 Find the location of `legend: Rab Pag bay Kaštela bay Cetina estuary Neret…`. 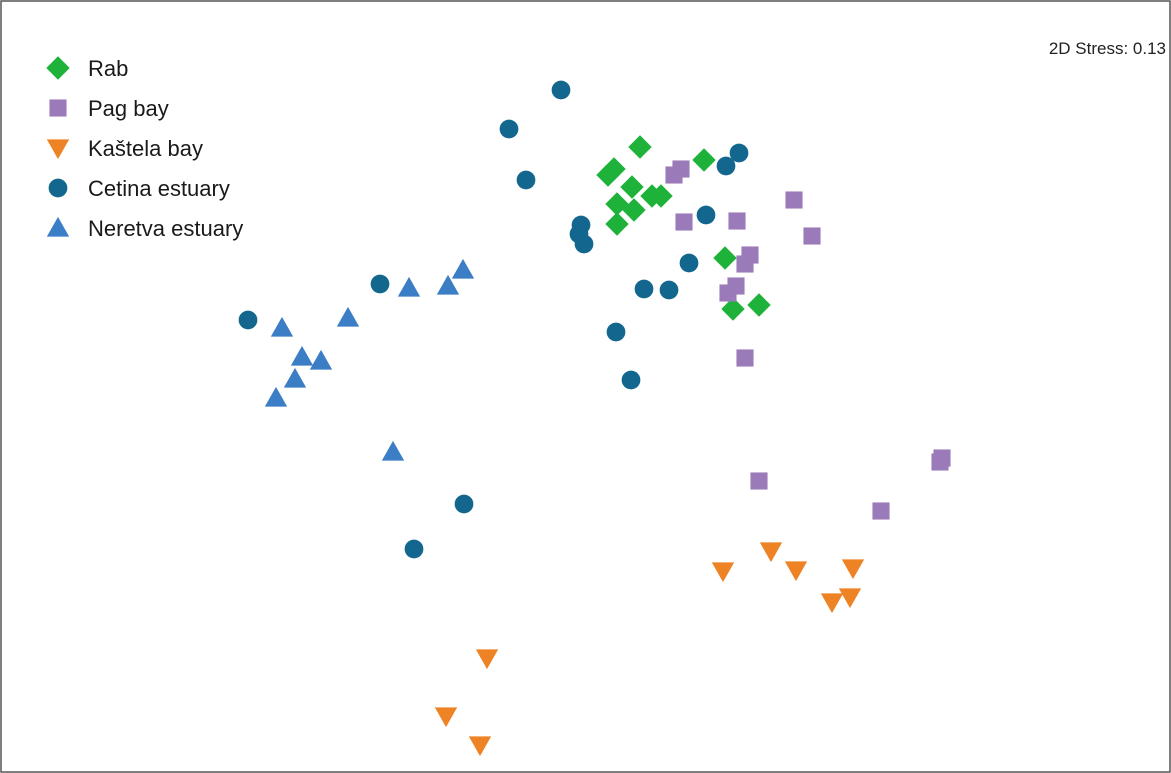

legend: Rab Pag bay Kaštela bay Cetina estuary Neret… is located at coordinates (144, 148).